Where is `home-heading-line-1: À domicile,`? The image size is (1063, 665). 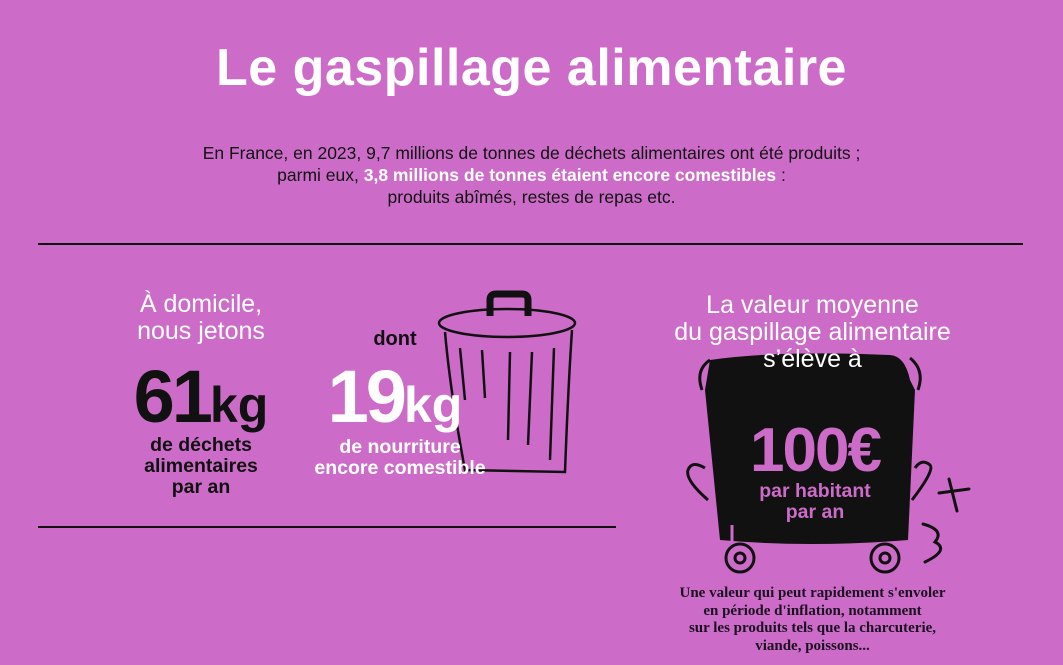 home-heading-line-1: À domicile, is located at coordinates (201, 304).